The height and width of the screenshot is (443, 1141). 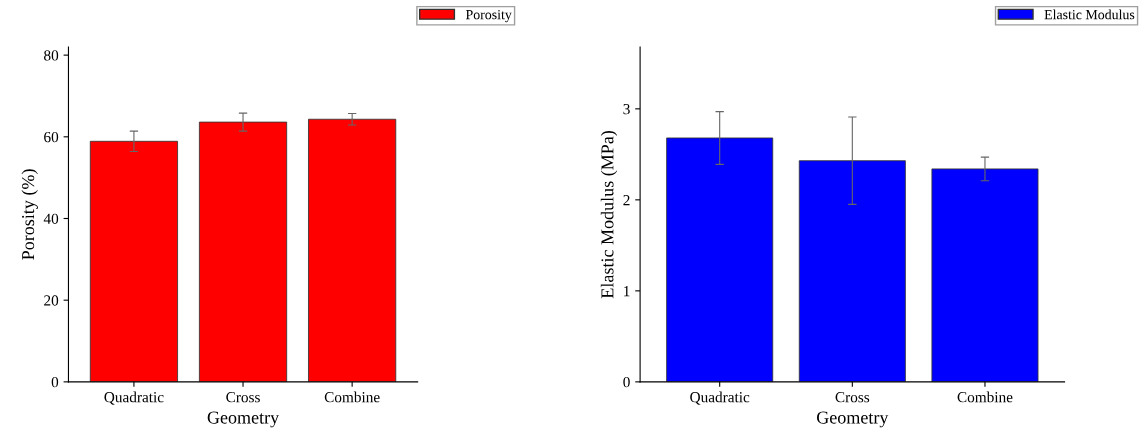 I want to click on y-axis-title: Porosity (%), so click(x=29, y=214).